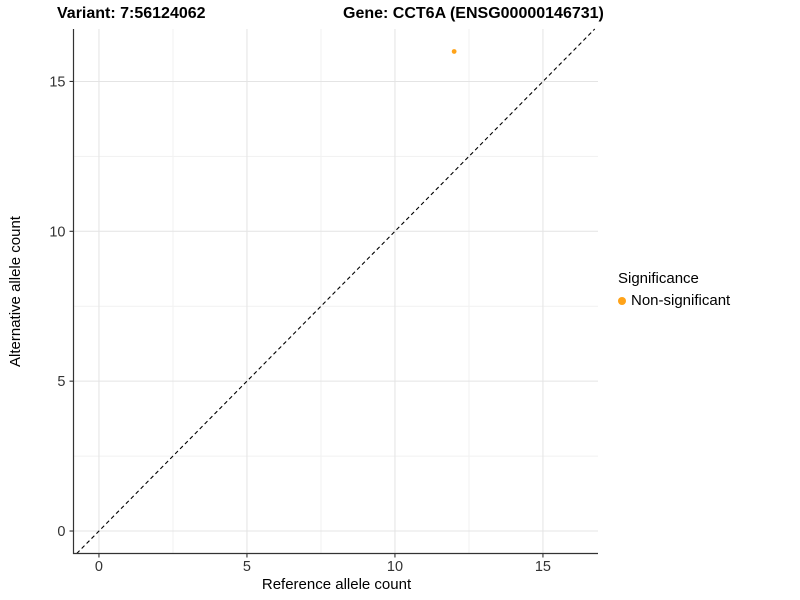 The height and width of the screenshot is (600, 800). I want to click on legend-item-label: Non-significant, so click(681, 300).